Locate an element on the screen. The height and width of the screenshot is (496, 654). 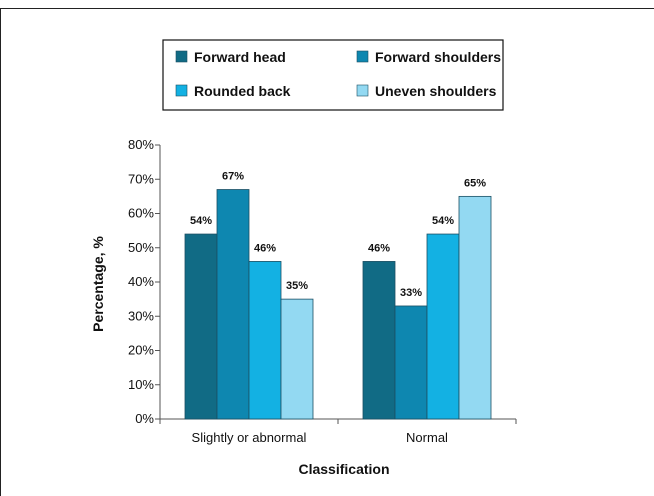
data-label: 35% is located at coordinates (297, 286).